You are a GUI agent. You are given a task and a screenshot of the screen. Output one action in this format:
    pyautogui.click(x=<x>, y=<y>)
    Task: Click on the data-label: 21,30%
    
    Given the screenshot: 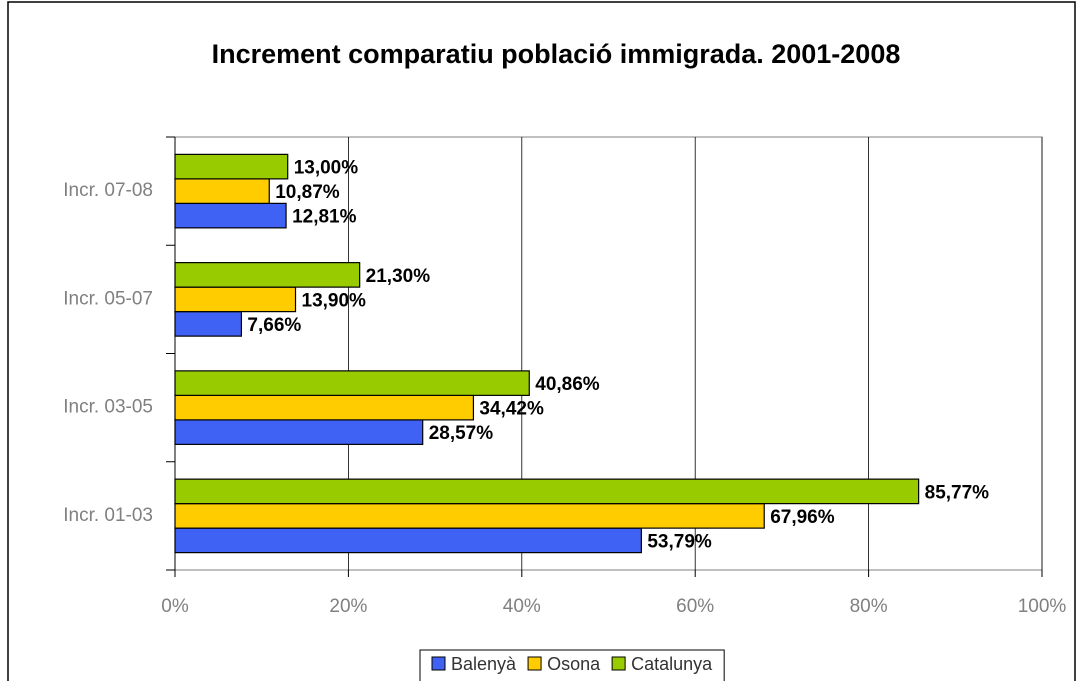 What is the action you would take?
    pyautogui.click(x=398, y=276)
    